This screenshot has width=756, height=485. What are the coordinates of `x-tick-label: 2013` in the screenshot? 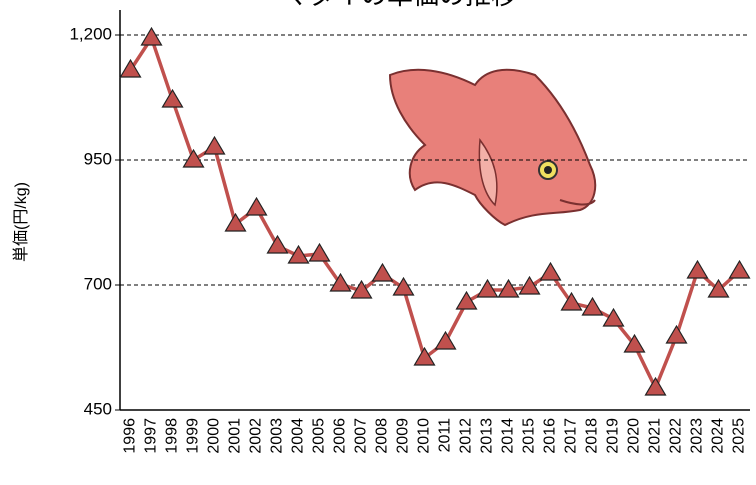 It's located at (487, 436).